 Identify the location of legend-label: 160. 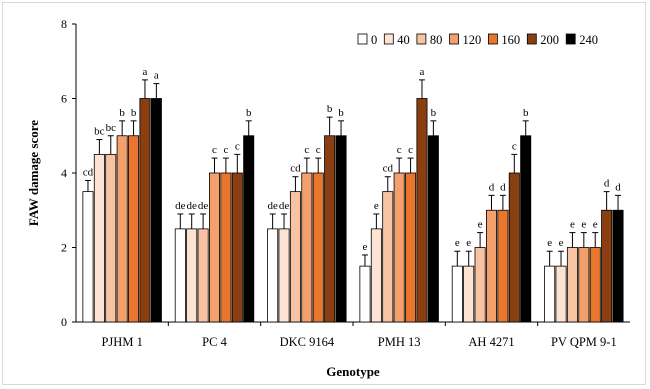
(510, 40).